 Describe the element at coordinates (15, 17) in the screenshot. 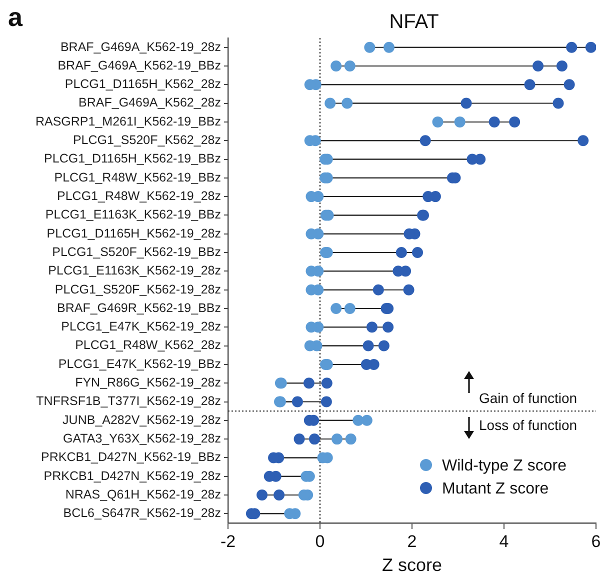

I see `text: a` at that location.